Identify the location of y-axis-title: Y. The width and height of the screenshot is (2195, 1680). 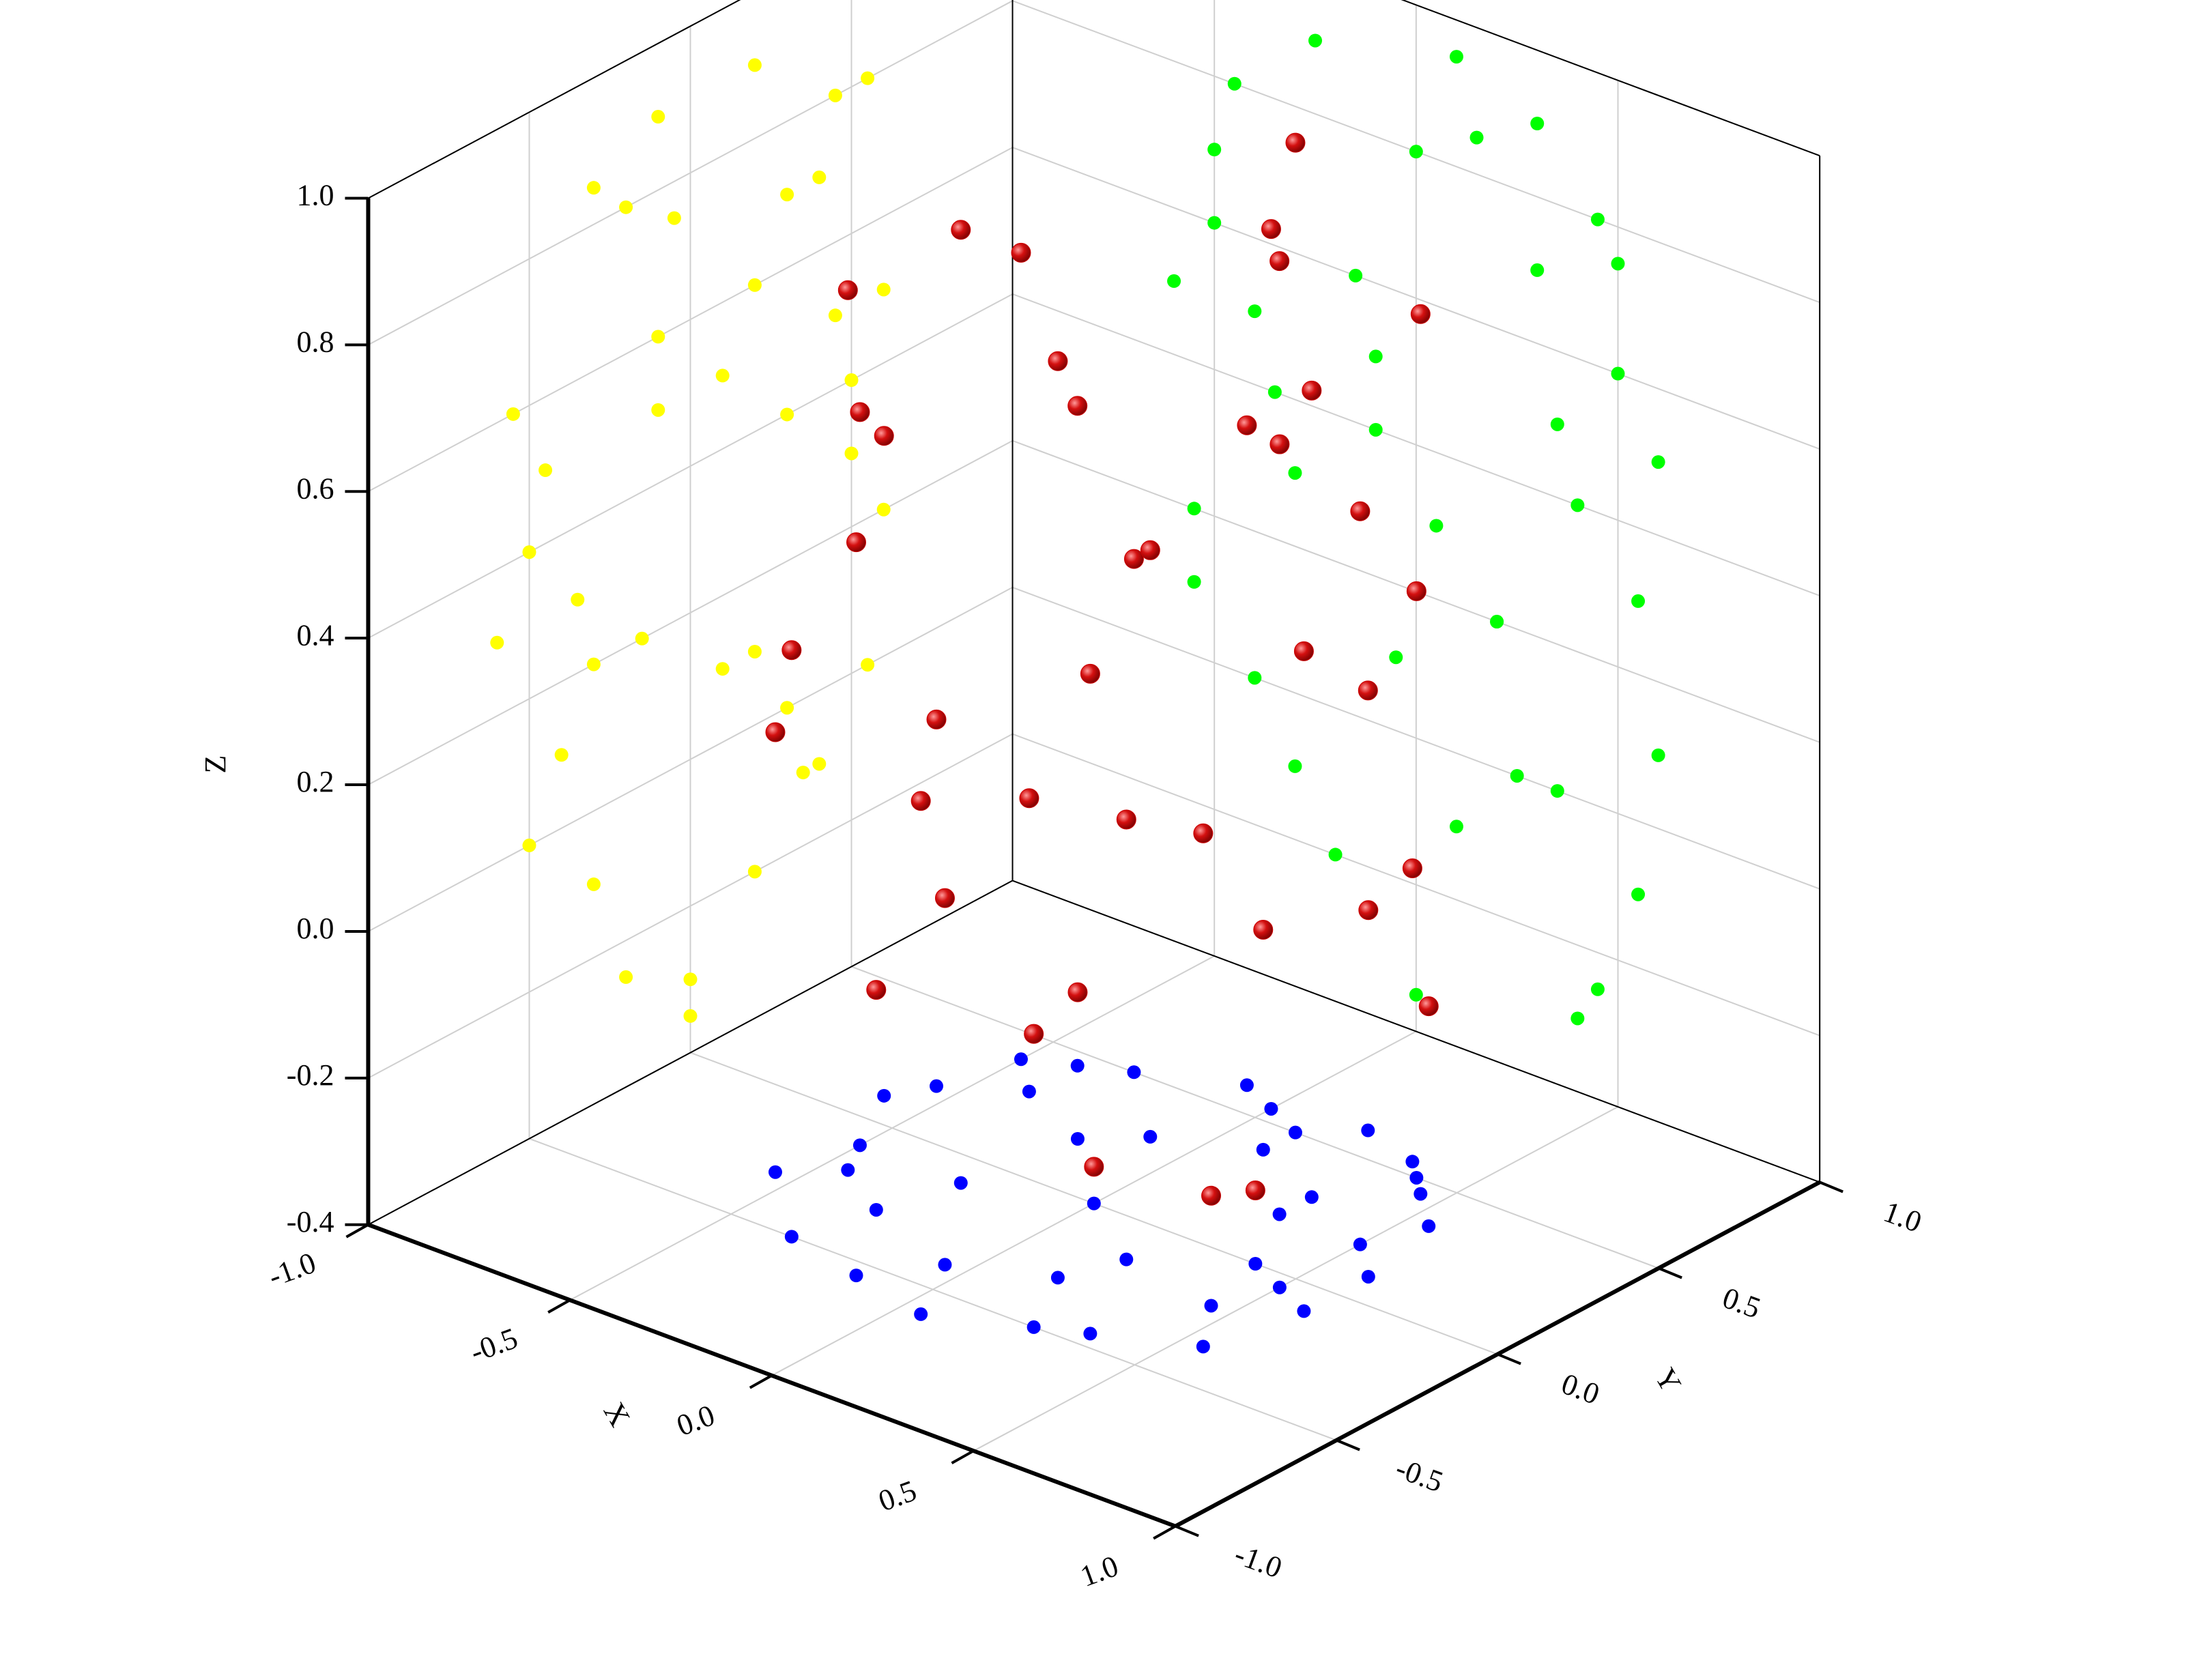
(1668, 1380).